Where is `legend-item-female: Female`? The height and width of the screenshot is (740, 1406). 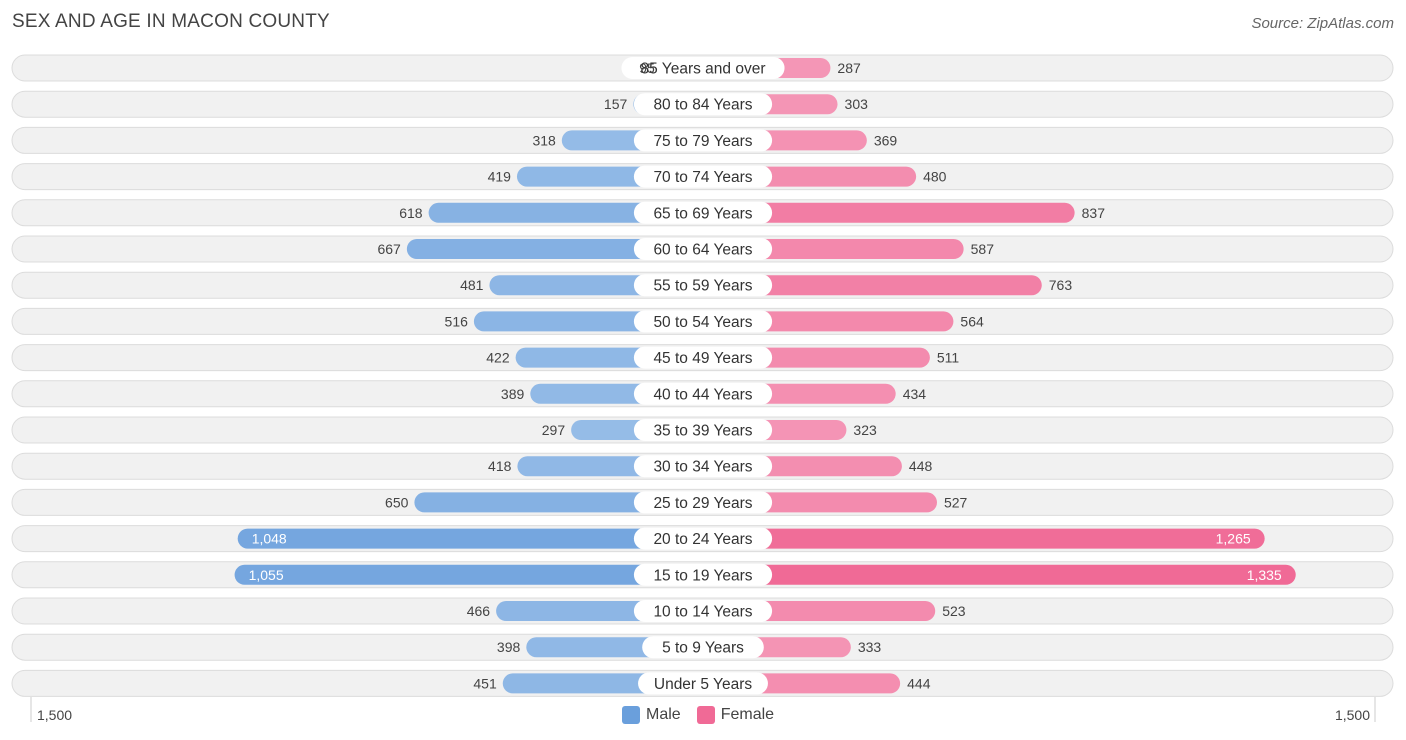
legend-item-female: Female is located at coordinates (735, 715).